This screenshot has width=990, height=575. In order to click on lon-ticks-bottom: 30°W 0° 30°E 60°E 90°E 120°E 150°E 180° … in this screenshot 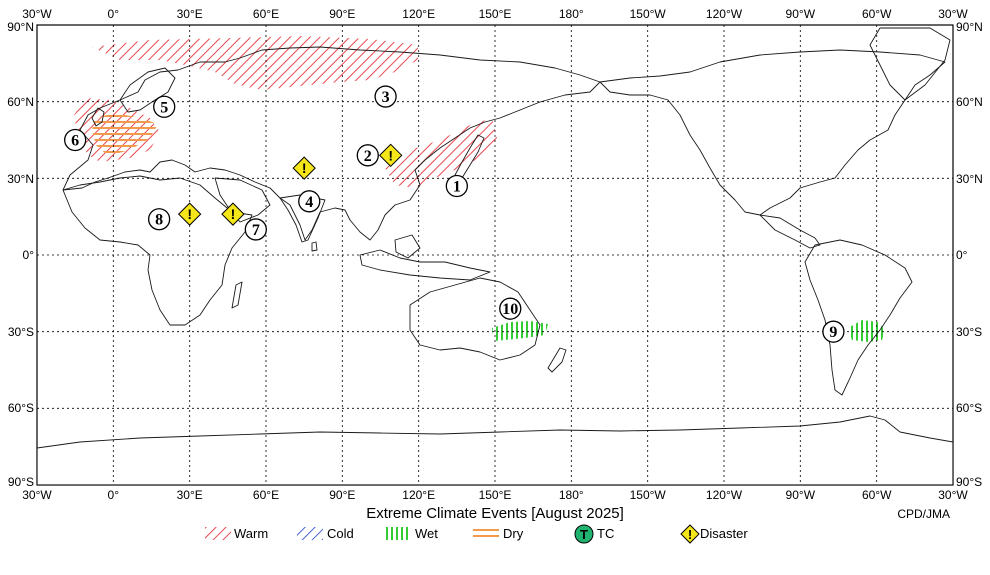, I will do `click(495, 495)`.